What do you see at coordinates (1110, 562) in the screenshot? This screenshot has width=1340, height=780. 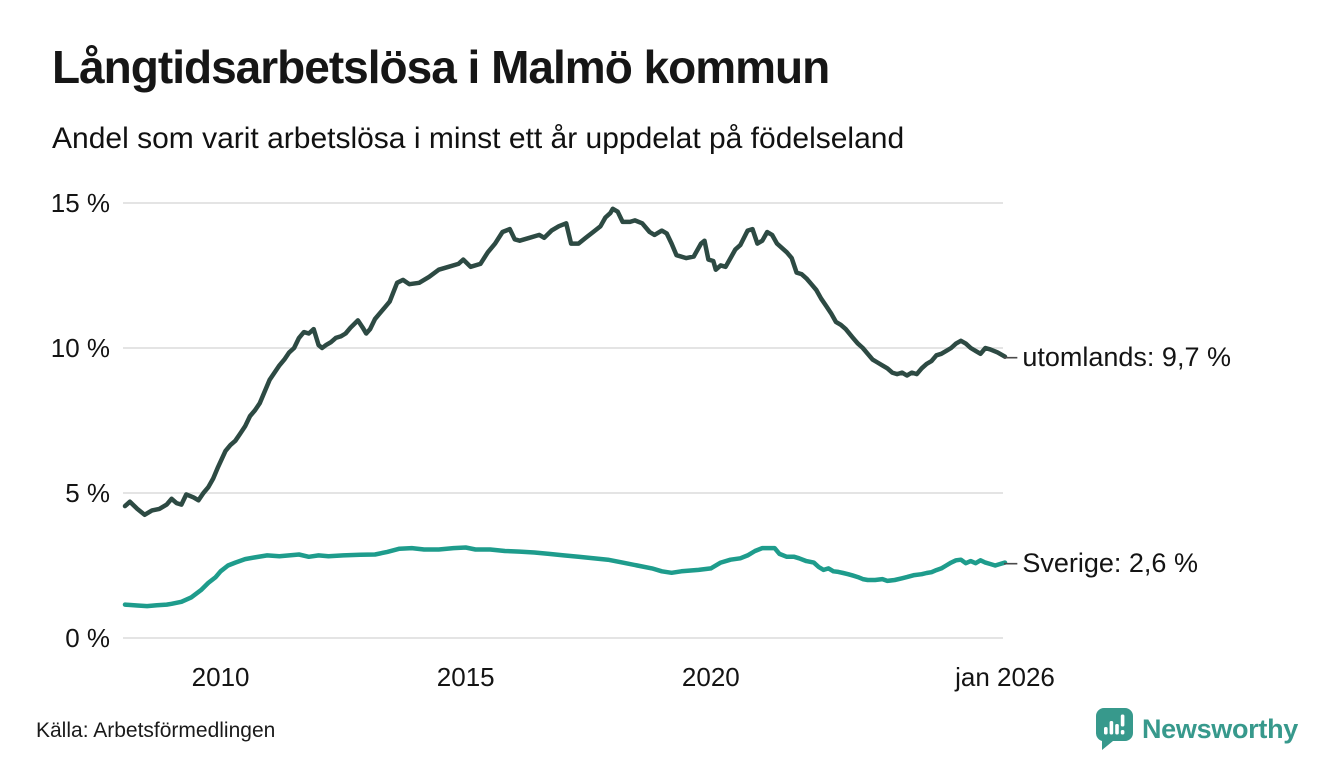 I see `sverige-end-label-text: Sverige: 2,6 %` at bounding box center [1110, 562].